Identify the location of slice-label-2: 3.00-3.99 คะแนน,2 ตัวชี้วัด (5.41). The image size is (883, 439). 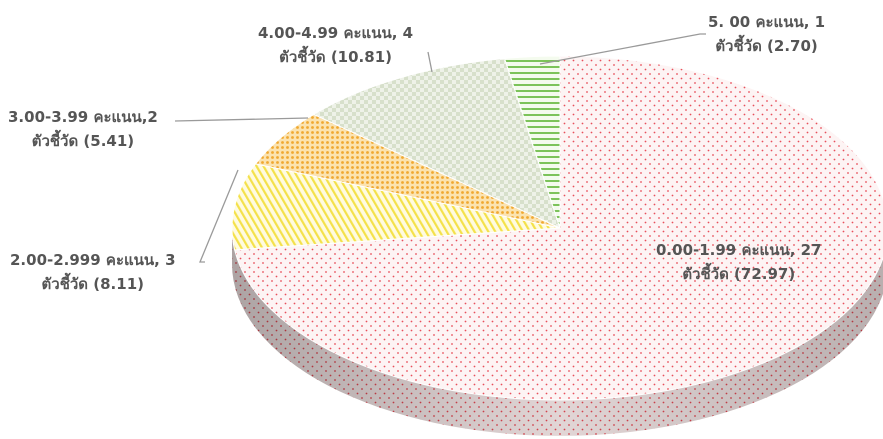
(83, 129).